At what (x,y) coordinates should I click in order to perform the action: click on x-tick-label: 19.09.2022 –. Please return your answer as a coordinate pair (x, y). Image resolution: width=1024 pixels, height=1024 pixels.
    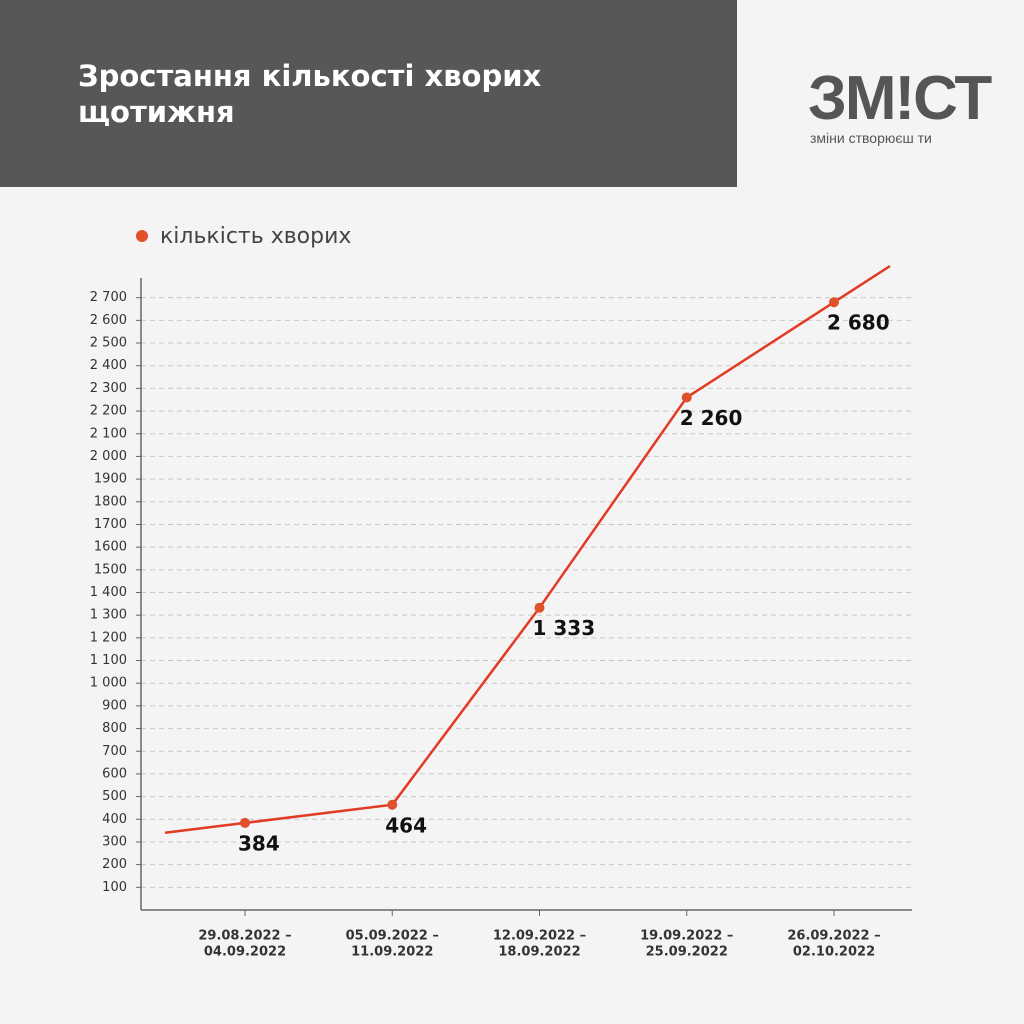
    Looking at the image, I should click on (686, 936).